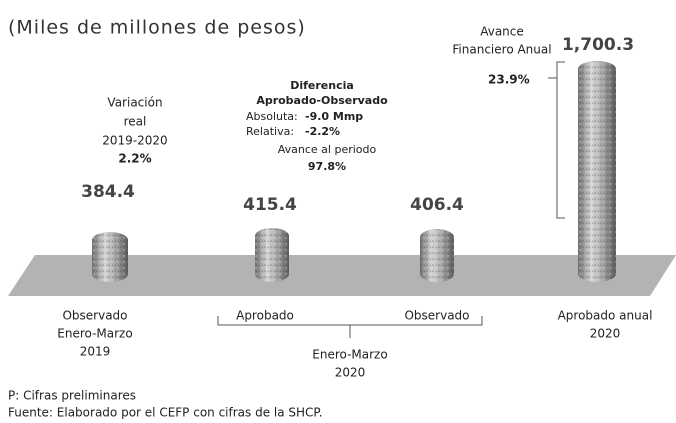 The image size is (676, 423). What do you see at coordinates (270, 131) in the screenshot?
I see `annotation: Relativa:` at bounding box center [270, 131].